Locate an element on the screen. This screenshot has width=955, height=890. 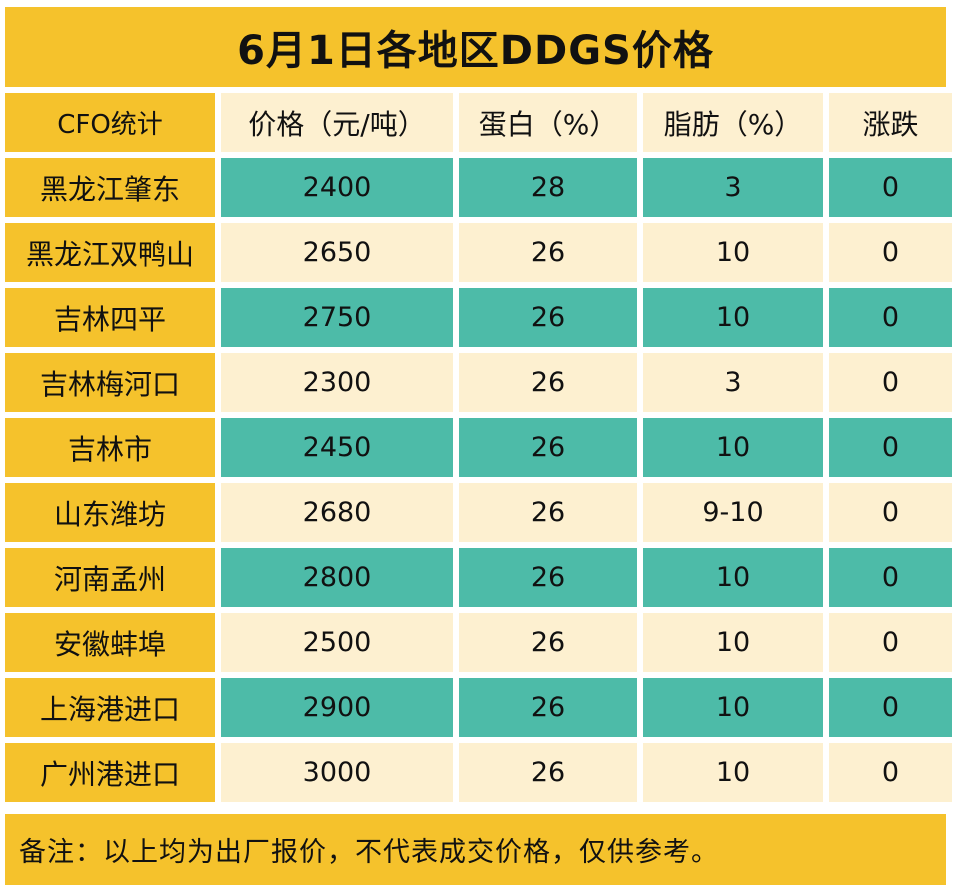
table-row-region: 上海港进口 is located at coordinates (110, 707).